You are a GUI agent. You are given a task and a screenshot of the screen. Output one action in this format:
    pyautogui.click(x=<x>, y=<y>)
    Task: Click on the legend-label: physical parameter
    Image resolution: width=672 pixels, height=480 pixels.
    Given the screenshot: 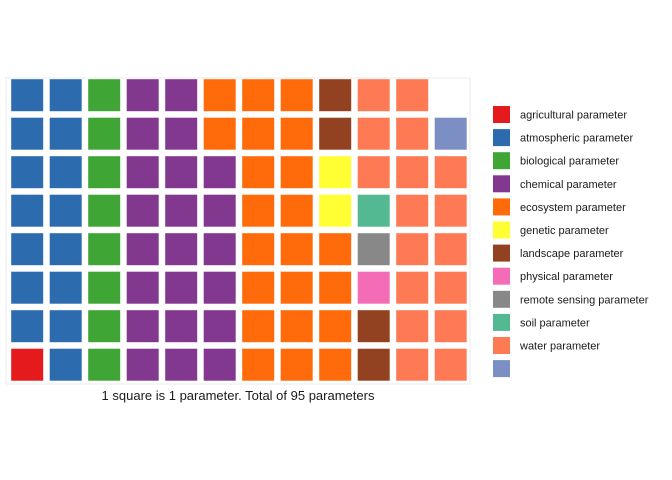 What is the action you would take?
    pyautogui.click(x=566, y=277)
    